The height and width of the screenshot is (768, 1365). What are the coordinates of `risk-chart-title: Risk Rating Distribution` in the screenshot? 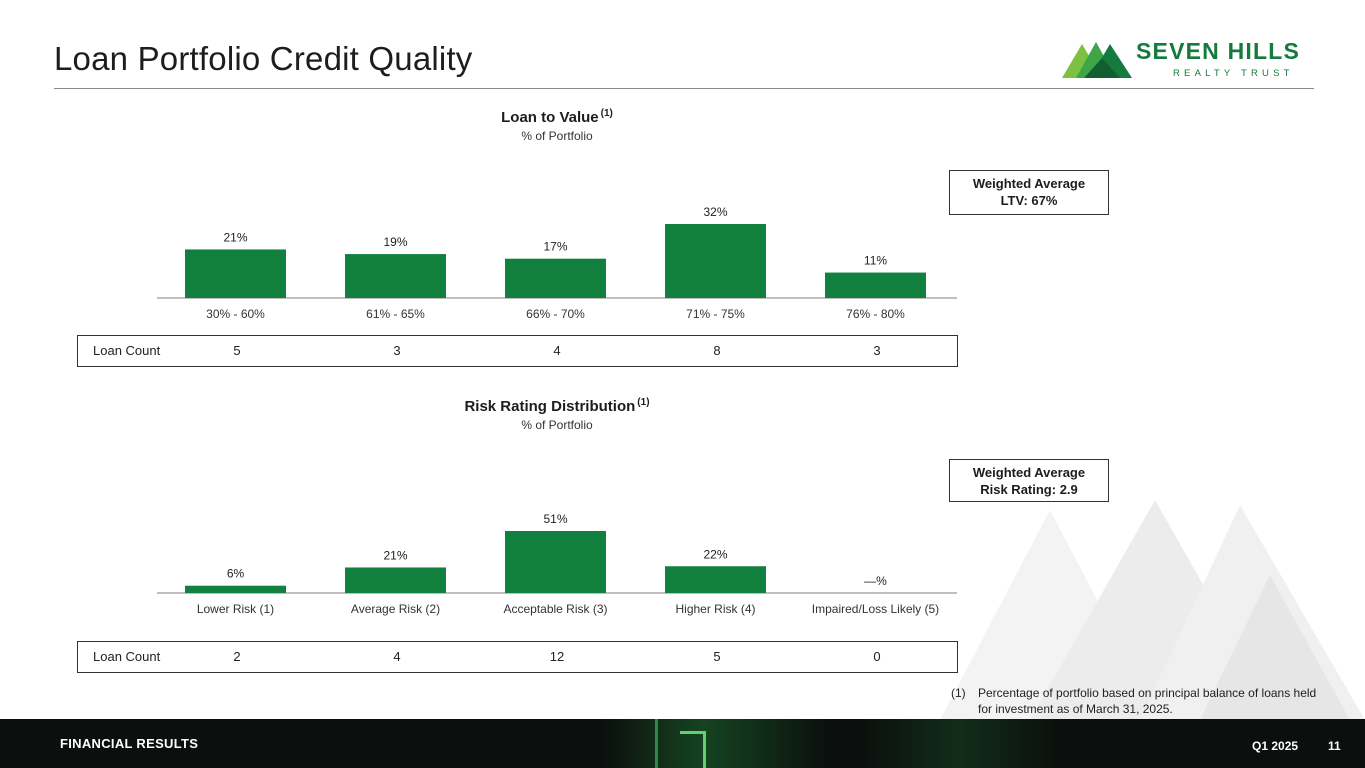 It's located at (550, 406).